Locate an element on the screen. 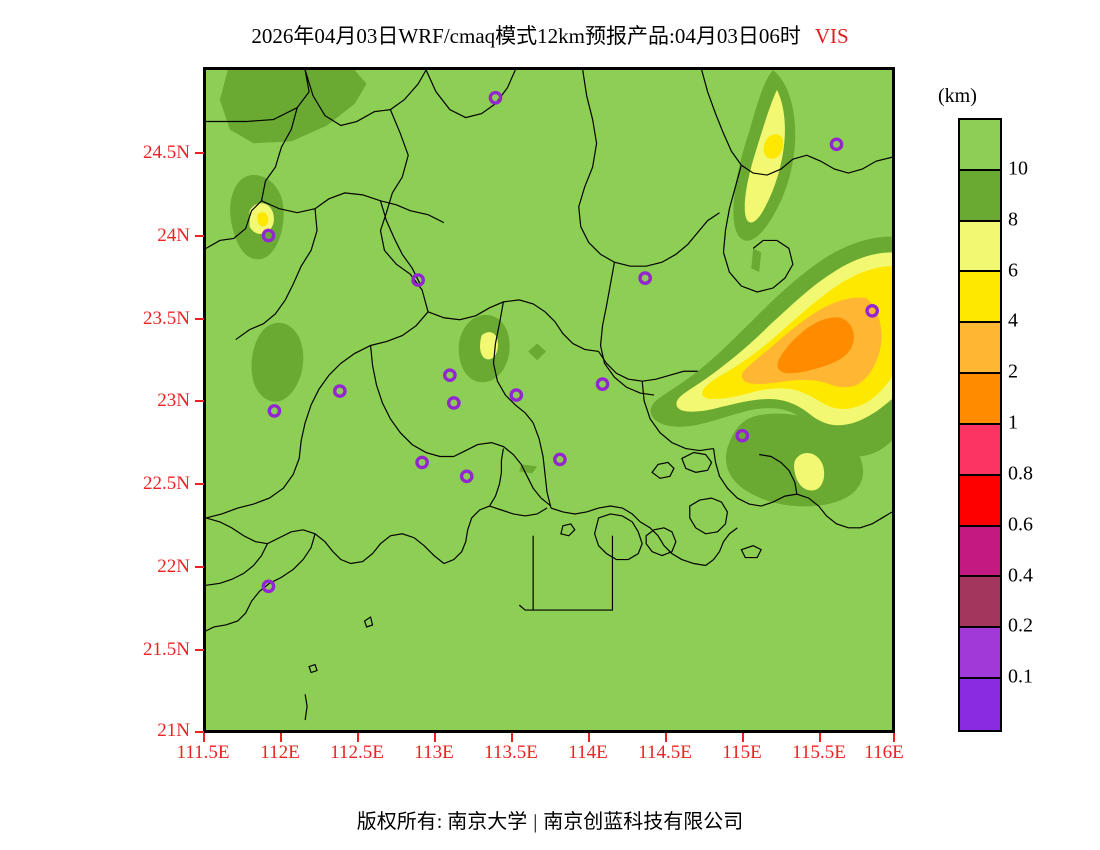  y-tick-label: 24N is located at coordinates (173, 235).